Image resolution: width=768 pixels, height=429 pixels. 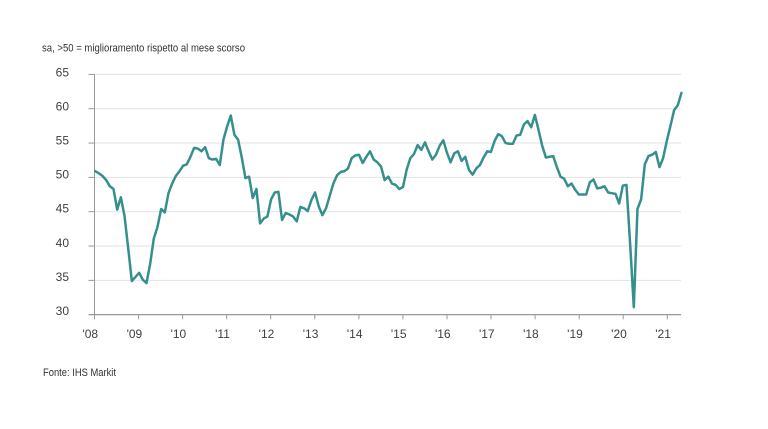 What do you see at coordinates (63, 175) in the screenshot?
I see `svg-text: 50` at bounding box center [63, 175].